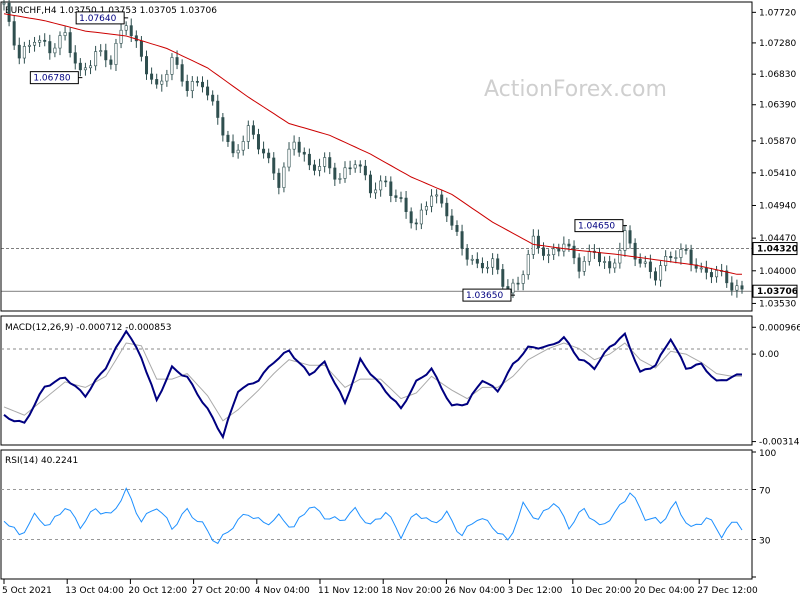  What do you see at coordinates (484, 296) in the screenshot?
I see `annotation-label: 1.03650` at bounding box center [484, 296].